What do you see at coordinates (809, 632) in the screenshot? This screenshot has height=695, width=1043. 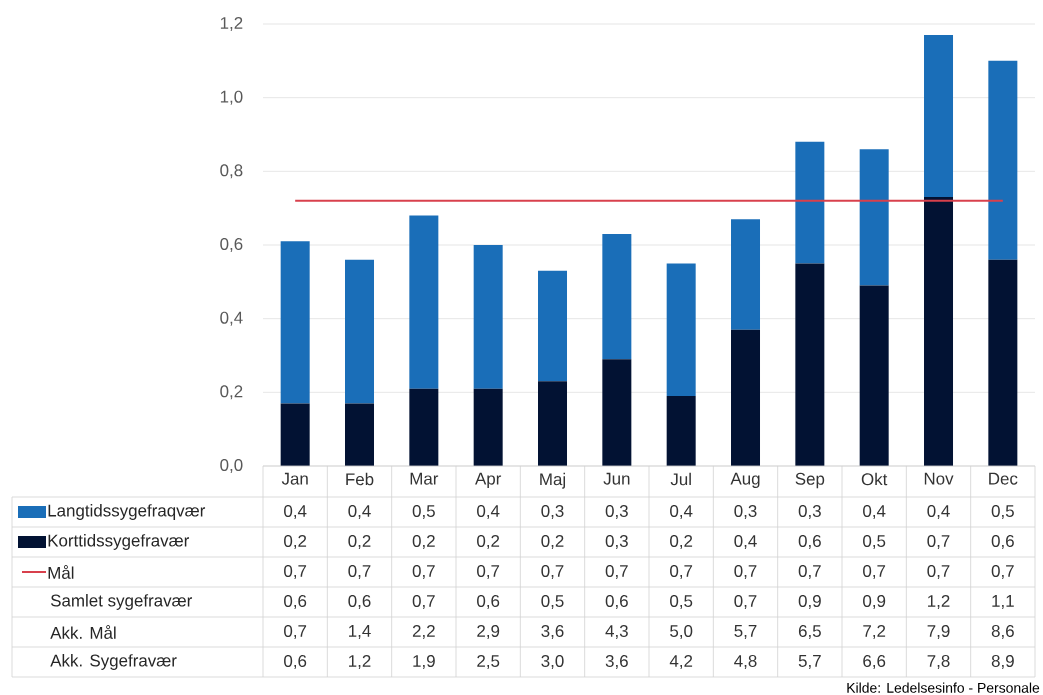 I see `text: 6,5` at bounding box center [809, 632].